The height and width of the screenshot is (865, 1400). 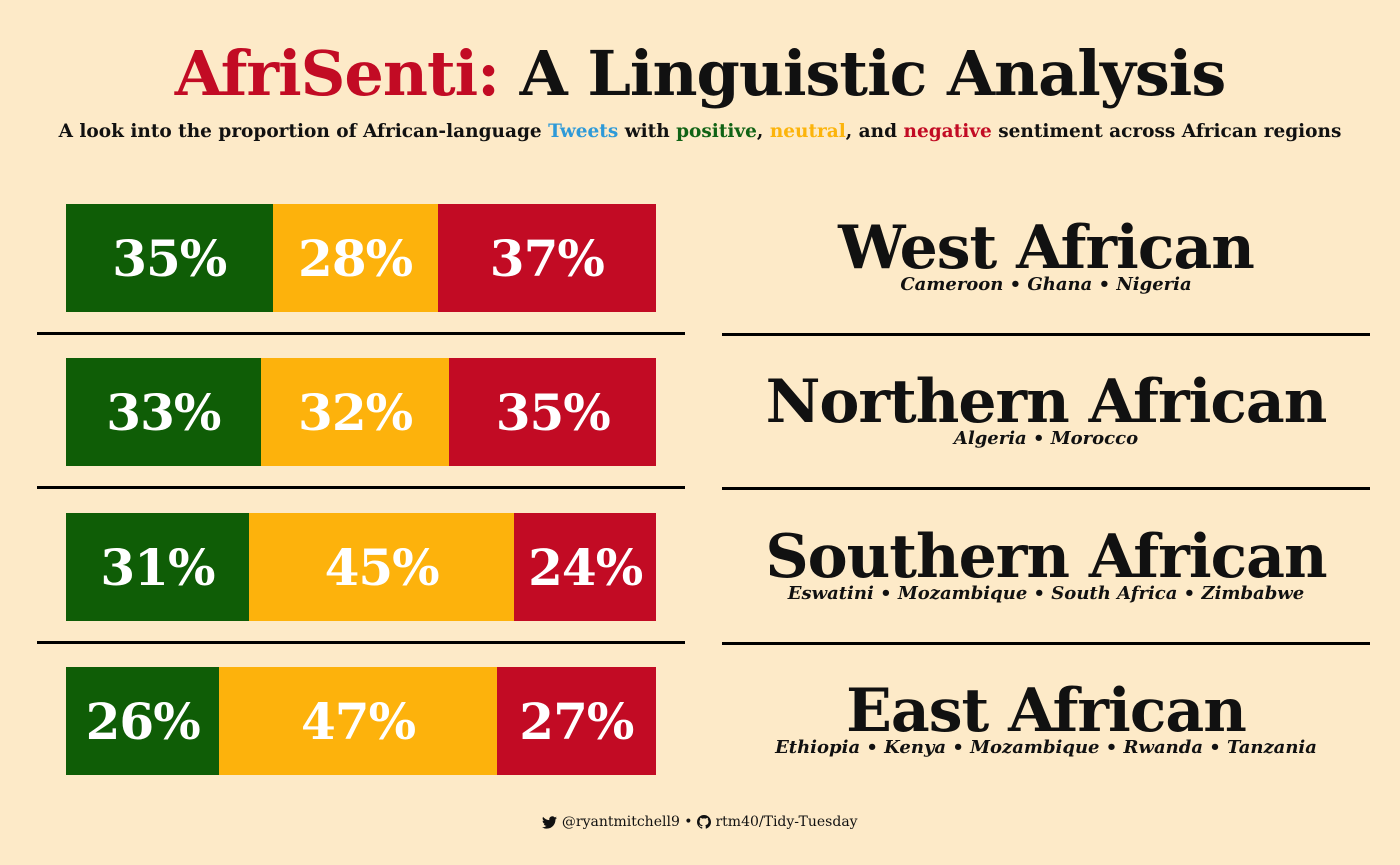 I want to click on subtitle-neutral: neutral, so click(x=807, y=131).